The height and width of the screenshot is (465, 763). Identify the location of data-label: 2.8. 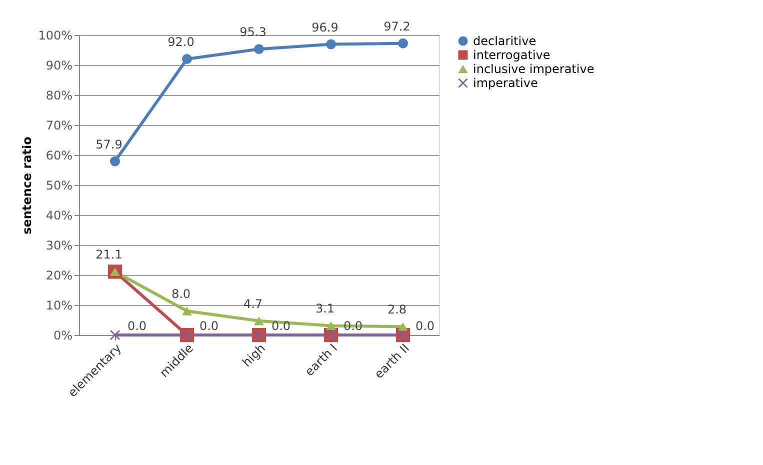
(397, 309).